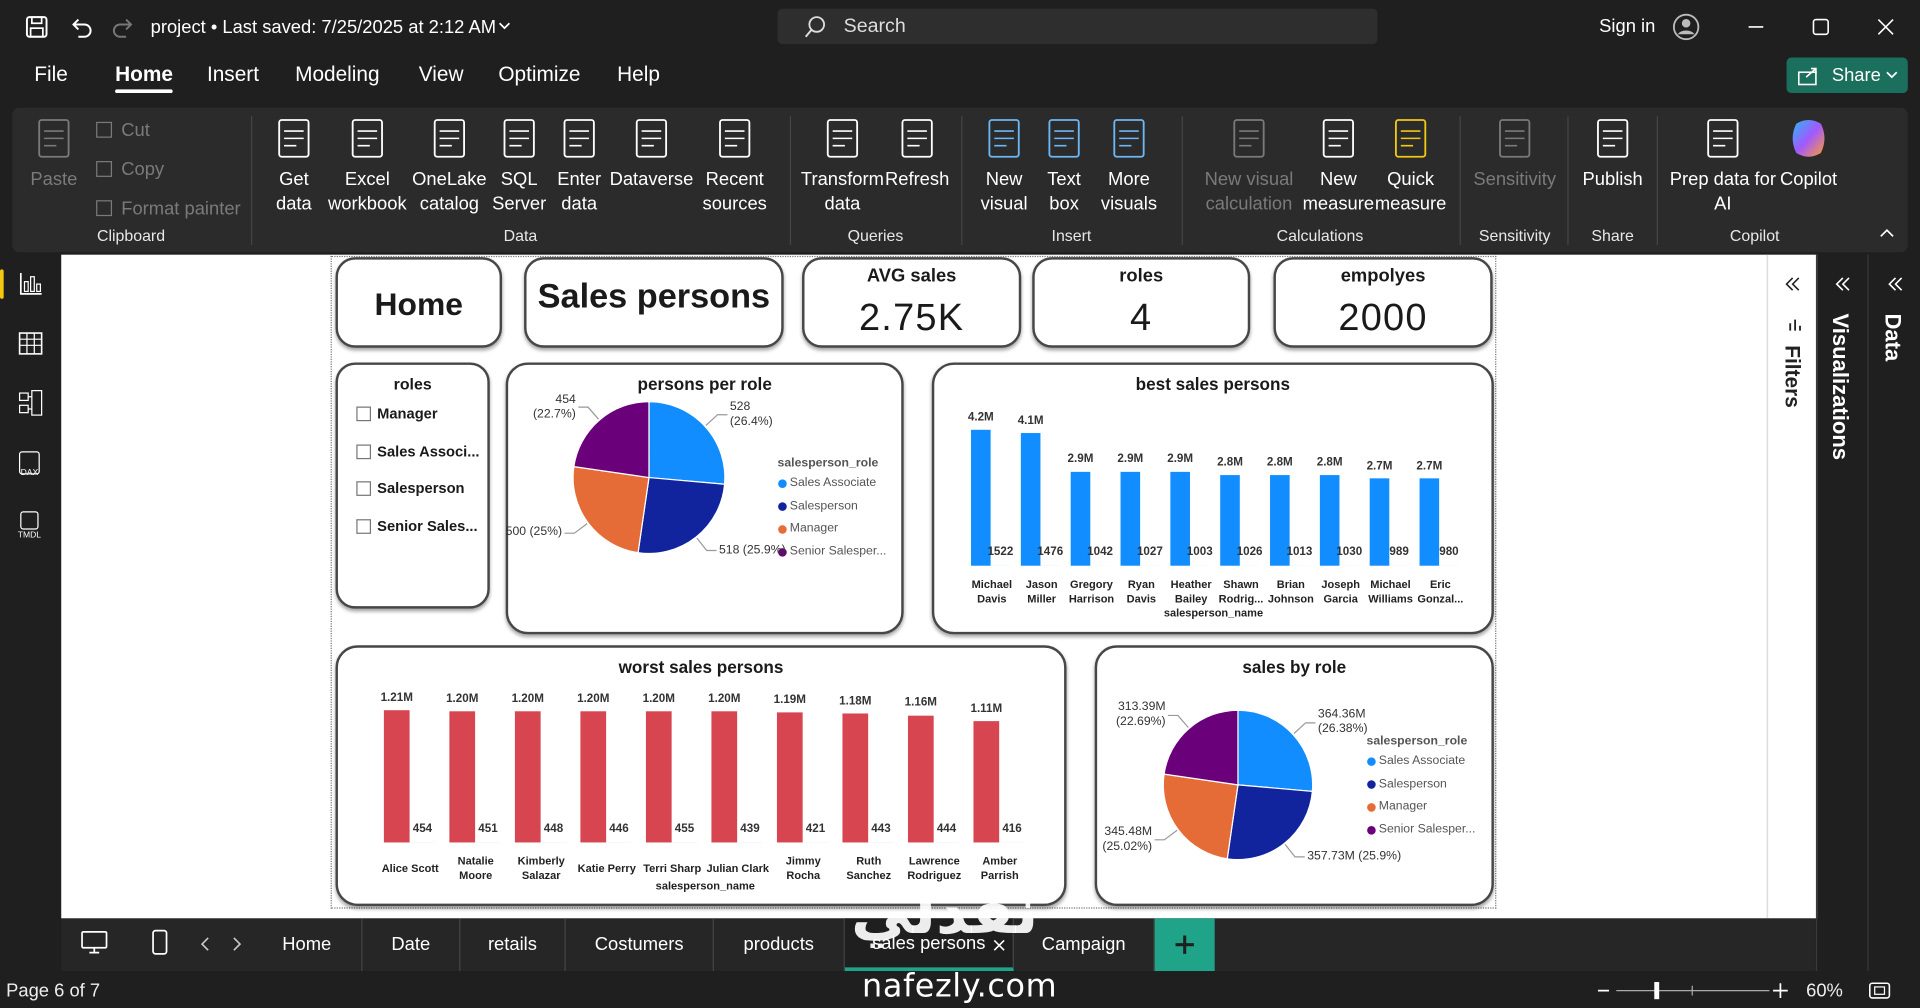 This screenshot has width=1920, height=1008. I want to click on page-tab-label: sales persons, so click(929, 943).